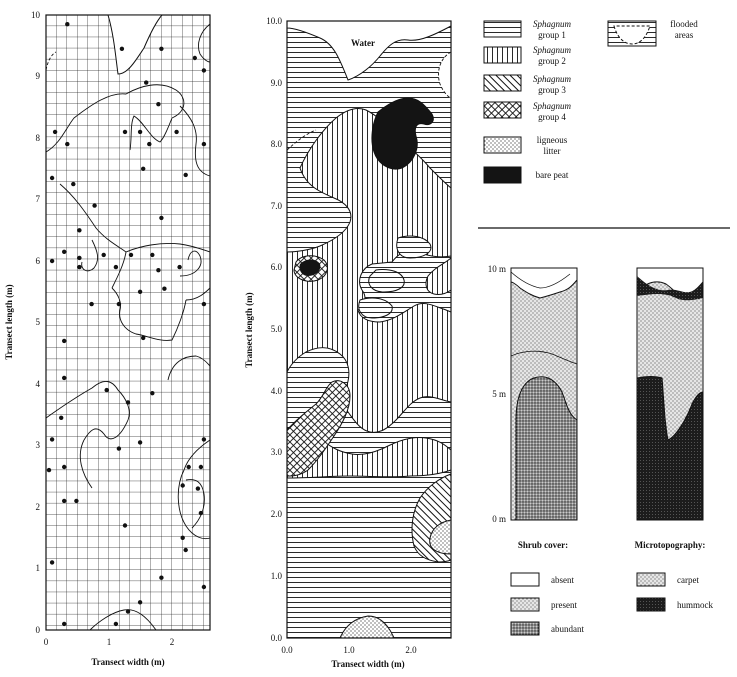  Describe the element at coordinates (552, 79) in the screenshot. I see `legend-group3-top: Sphagnum` at that location.